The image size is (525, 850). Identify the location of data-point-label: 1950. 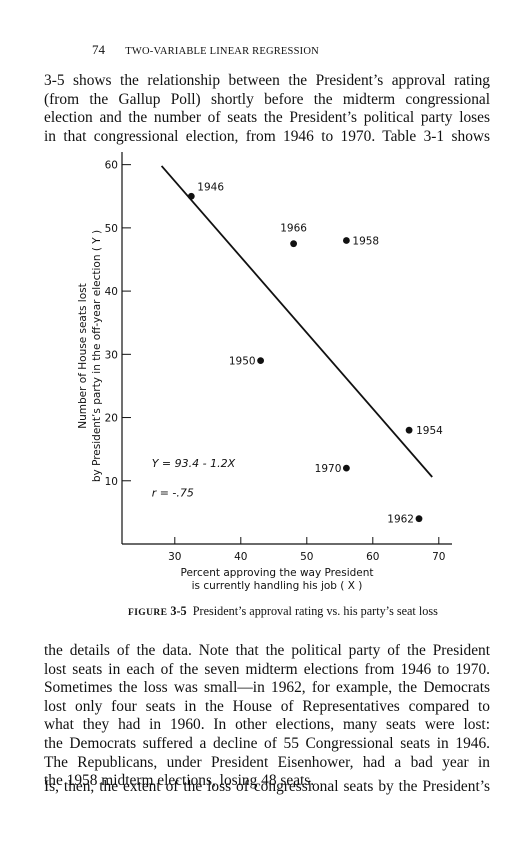
(242, 362).